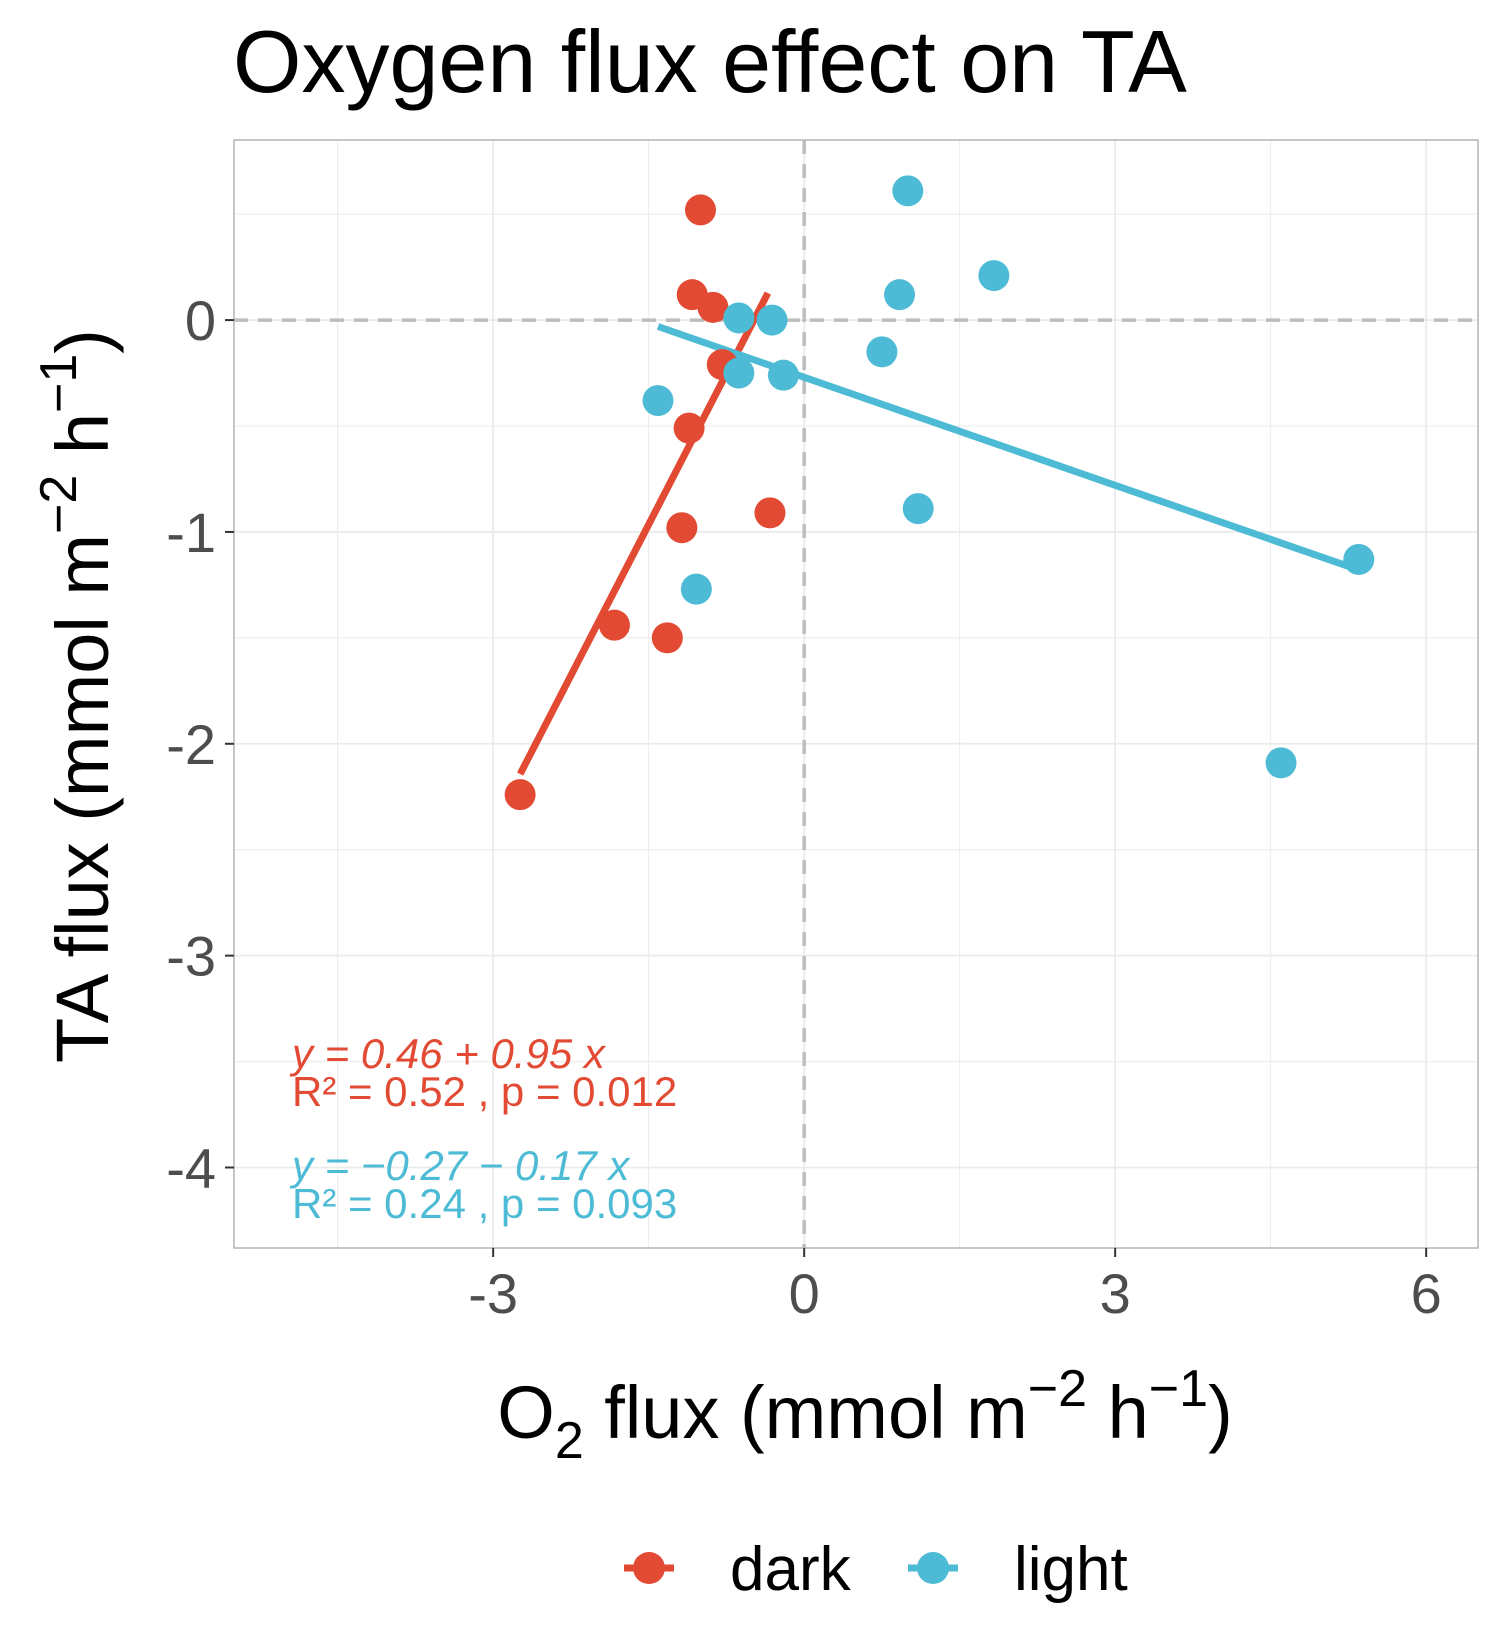  Describe the element at coordinates (933, 1568) in the screenshot. I see `legend-marker-light` at that location.